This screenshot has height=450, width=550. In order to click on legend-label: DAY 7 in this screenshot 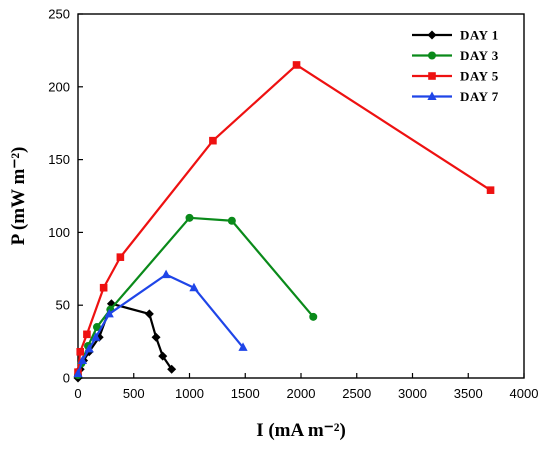, I will do `click(479, 96)`.